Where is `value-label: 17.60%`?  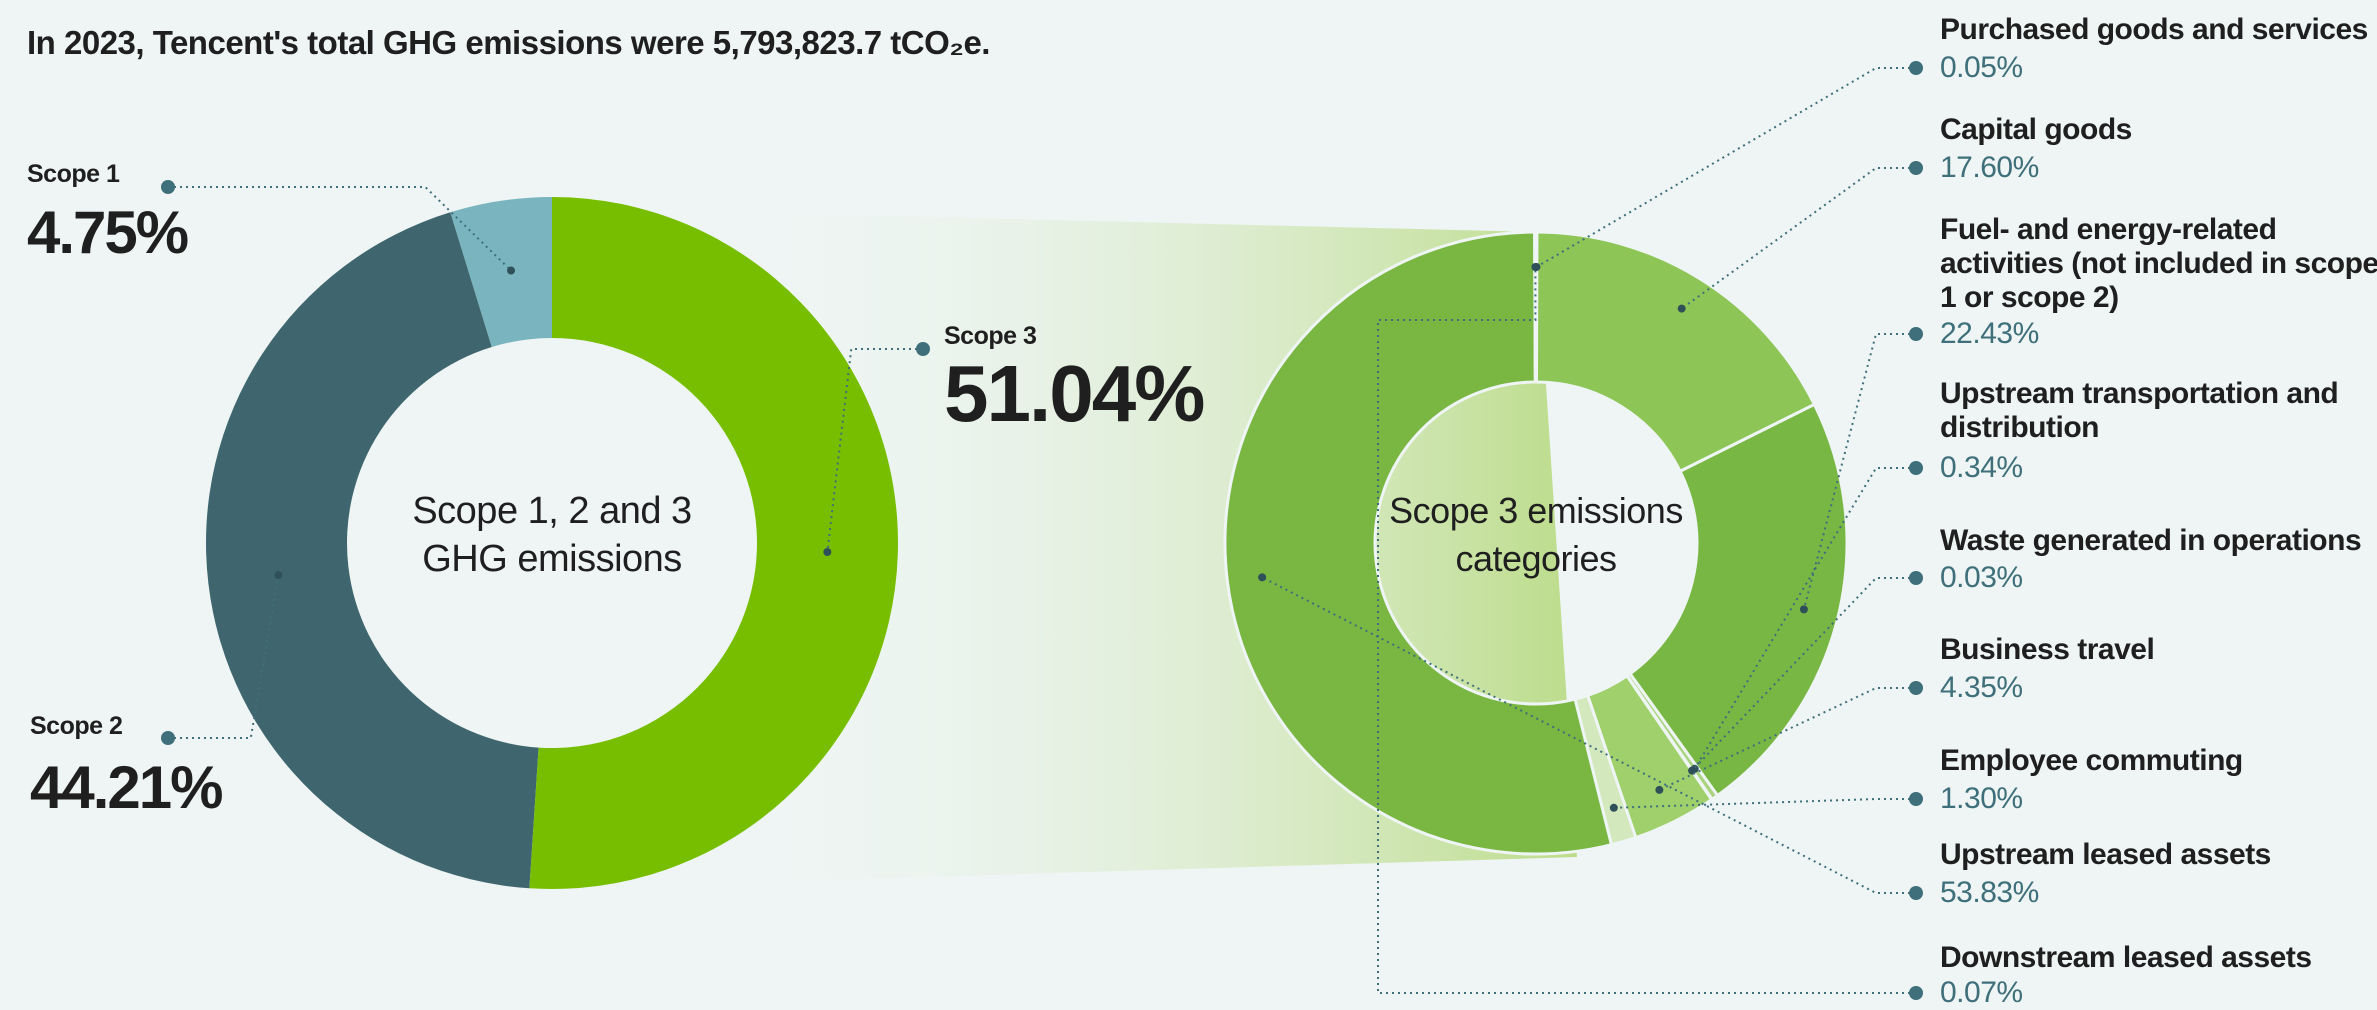 value-label: 17.60% is located at coordinates (1989, 167).